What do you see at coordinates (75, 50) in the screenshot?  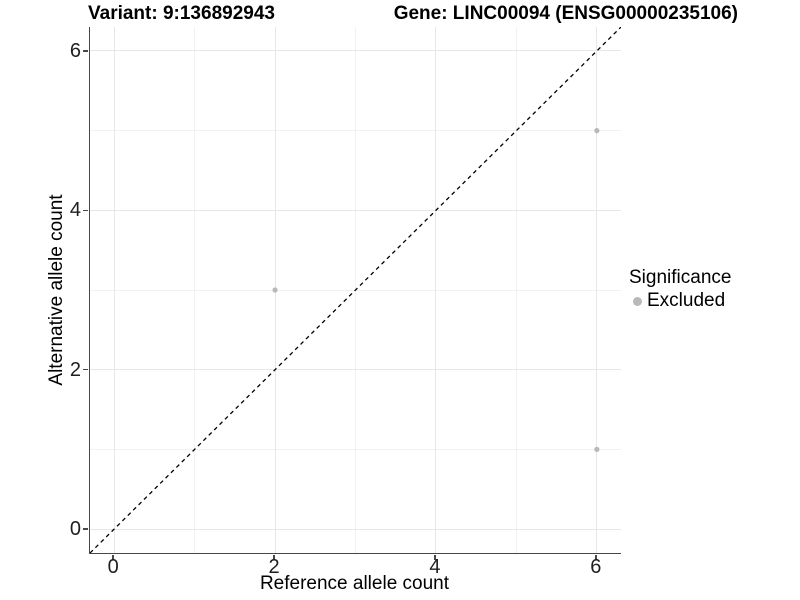 I see `y-tick-label: 6` at bounding box center [75, 50].